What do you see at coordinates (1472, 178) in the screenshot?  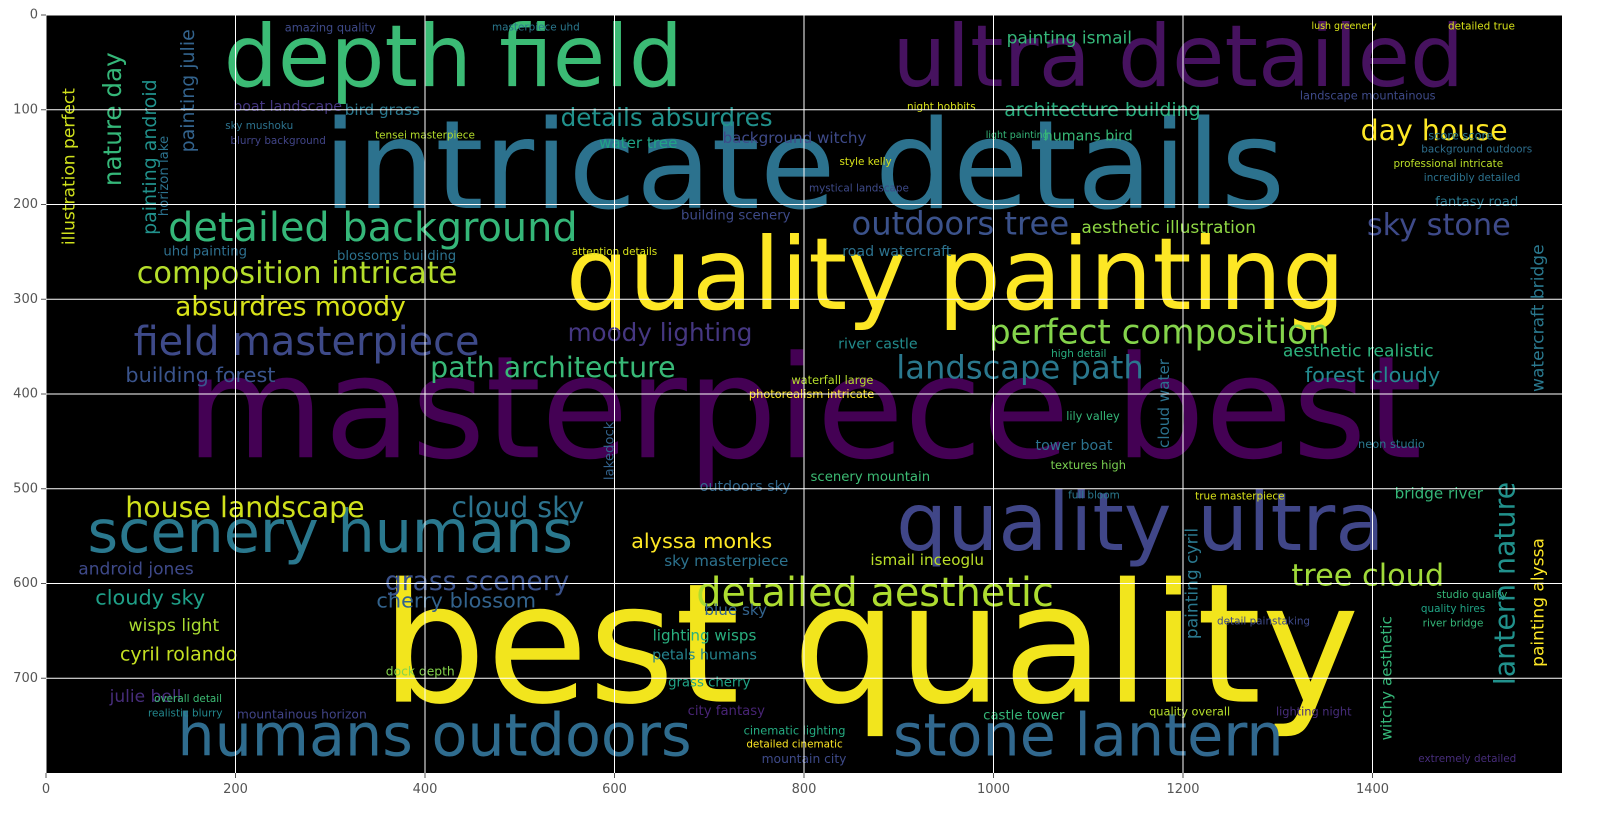 I see `word: incredibly detailed` at bounding box center [1472, 178].